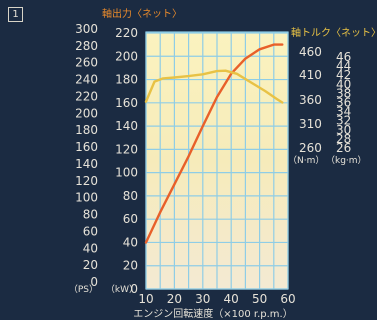 Image resolution: width=377 pixels, height=320 pixels. Describe the element at coordinates (90, 215) in the screenshot. I see `ps-tick-label: 80` at that location.